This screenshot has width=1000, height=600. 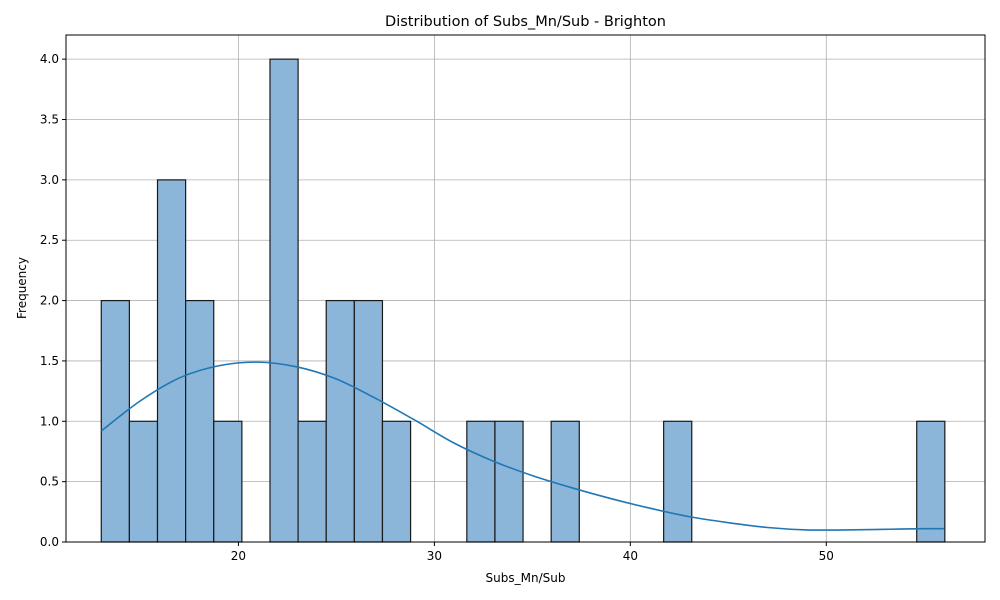 What do you see at coordinates (49, 361) in the screenshot?
I see `y-tick-label: 1.5` at bounding box center [49, 361].